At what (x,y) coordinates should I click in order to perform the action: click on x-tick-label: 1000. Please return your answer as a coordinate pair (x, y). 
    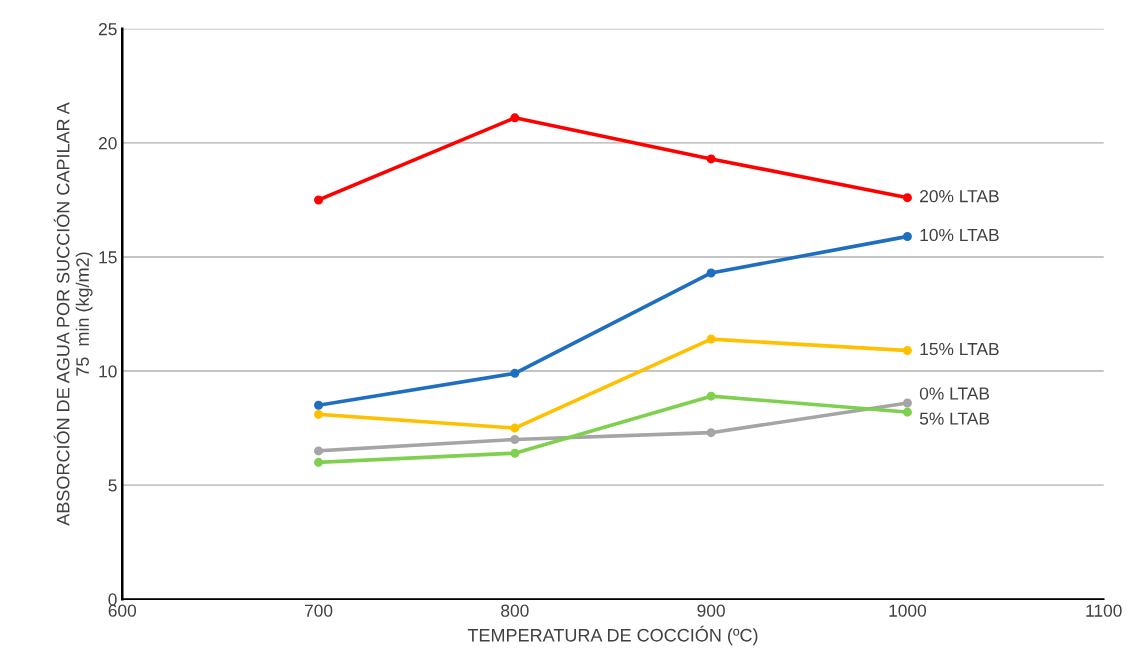
    Looking at the image, I should click on (908, 610).